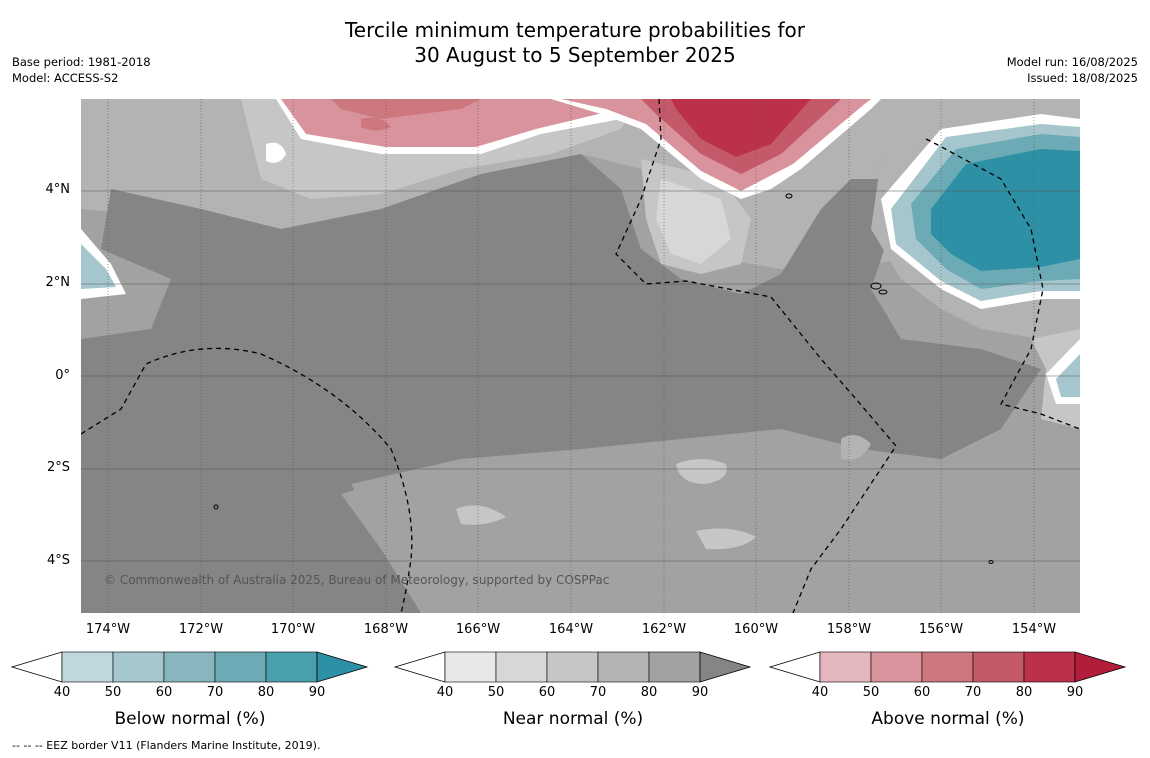 This screenshot has height=758, width=1150. What do you see at coordinates (1072, 70) in the screenshot?
I see `meta-right: Model run: 16/08/2025 Issued: 18/08/2025` at bounding box center [1072, 70].